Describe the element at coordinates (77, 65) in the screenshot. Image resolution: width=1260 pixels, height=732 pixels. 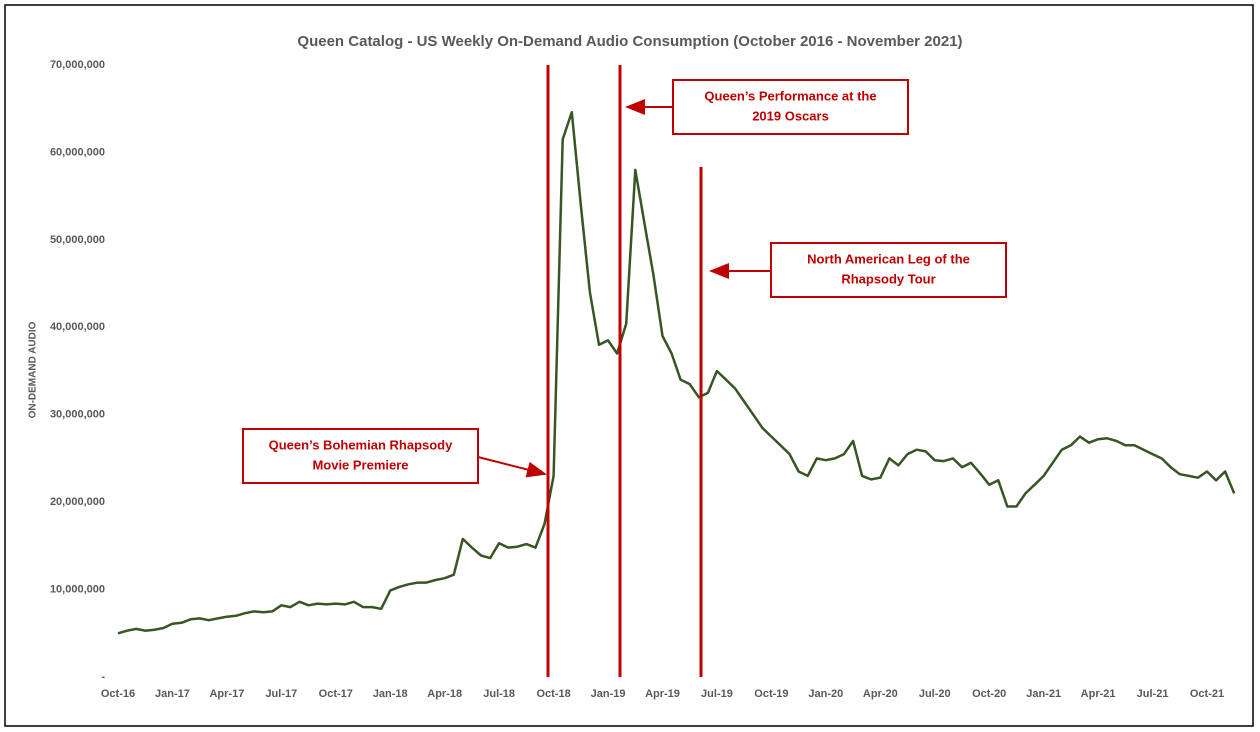
I see `y-tick-label: 70,000,000` at that location.